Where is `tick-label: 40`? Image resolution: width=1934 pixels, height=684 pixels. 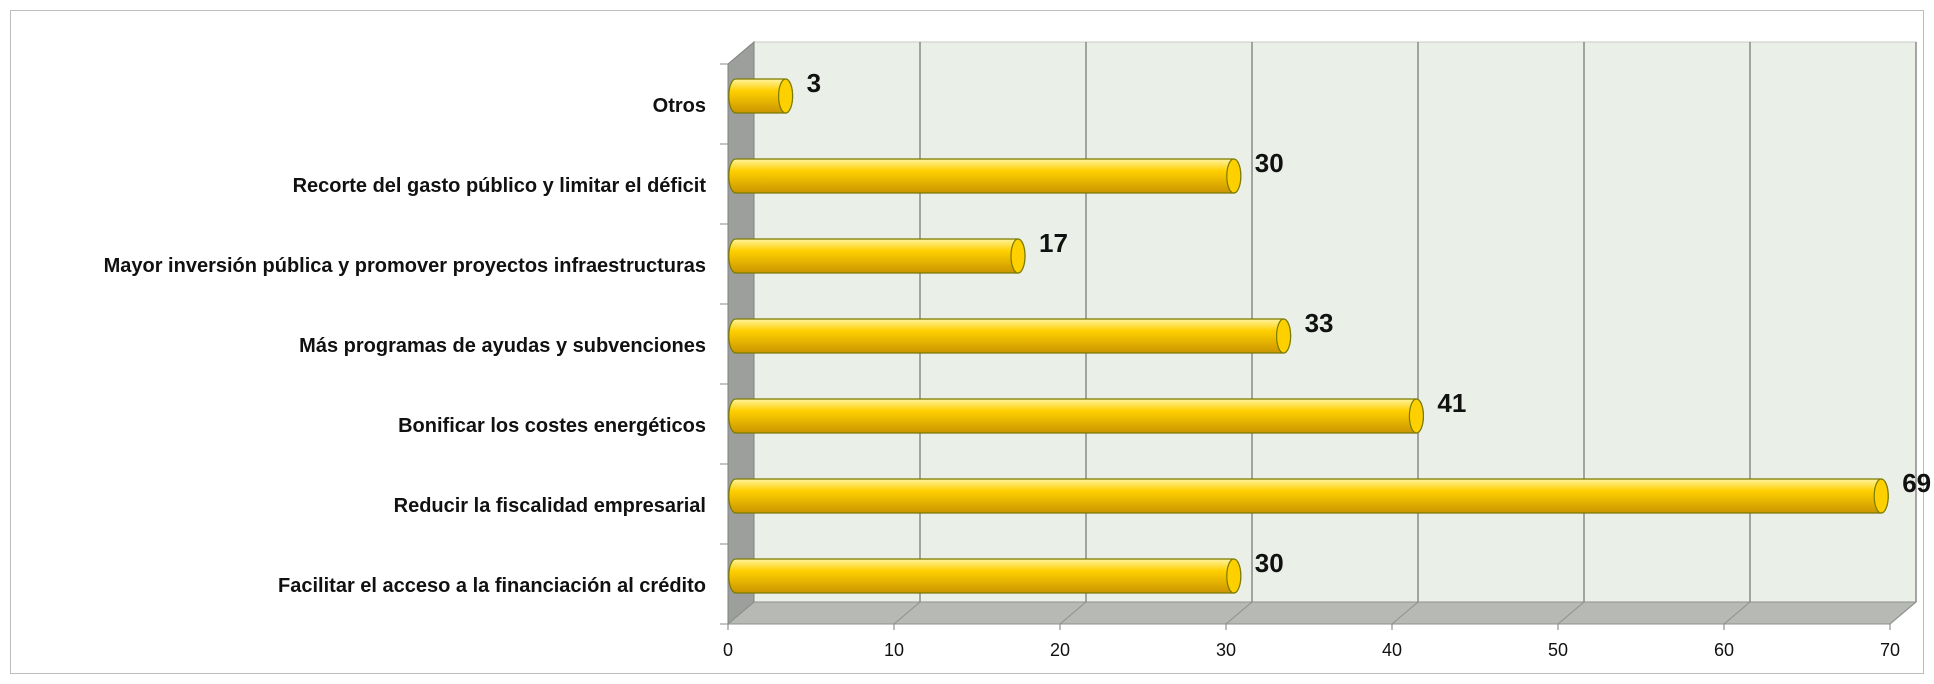 tick-label: 40 is located at coordinates (1392, 650).